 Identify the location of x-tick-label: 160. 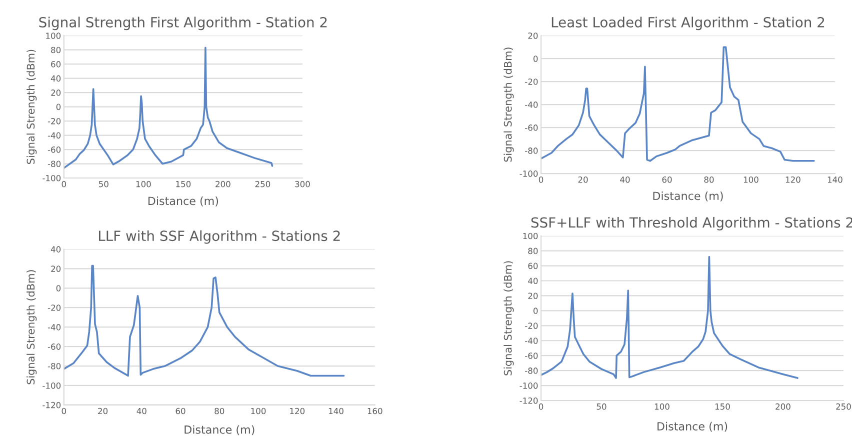
(375, 411).